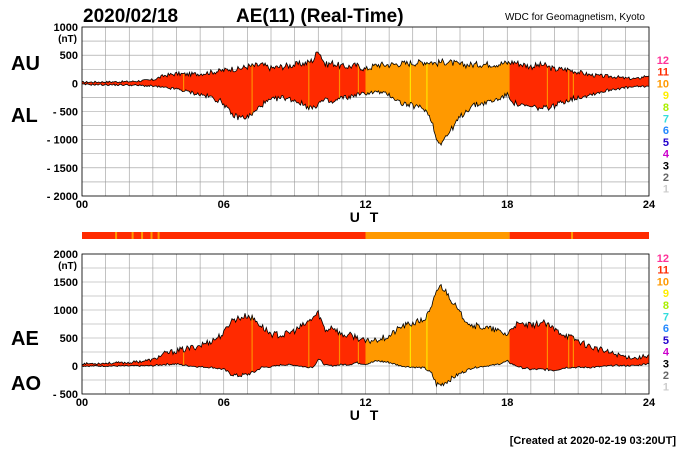 The image size is (700, 450). I want to click on y-tick-label: 2000, so click(66, 255).